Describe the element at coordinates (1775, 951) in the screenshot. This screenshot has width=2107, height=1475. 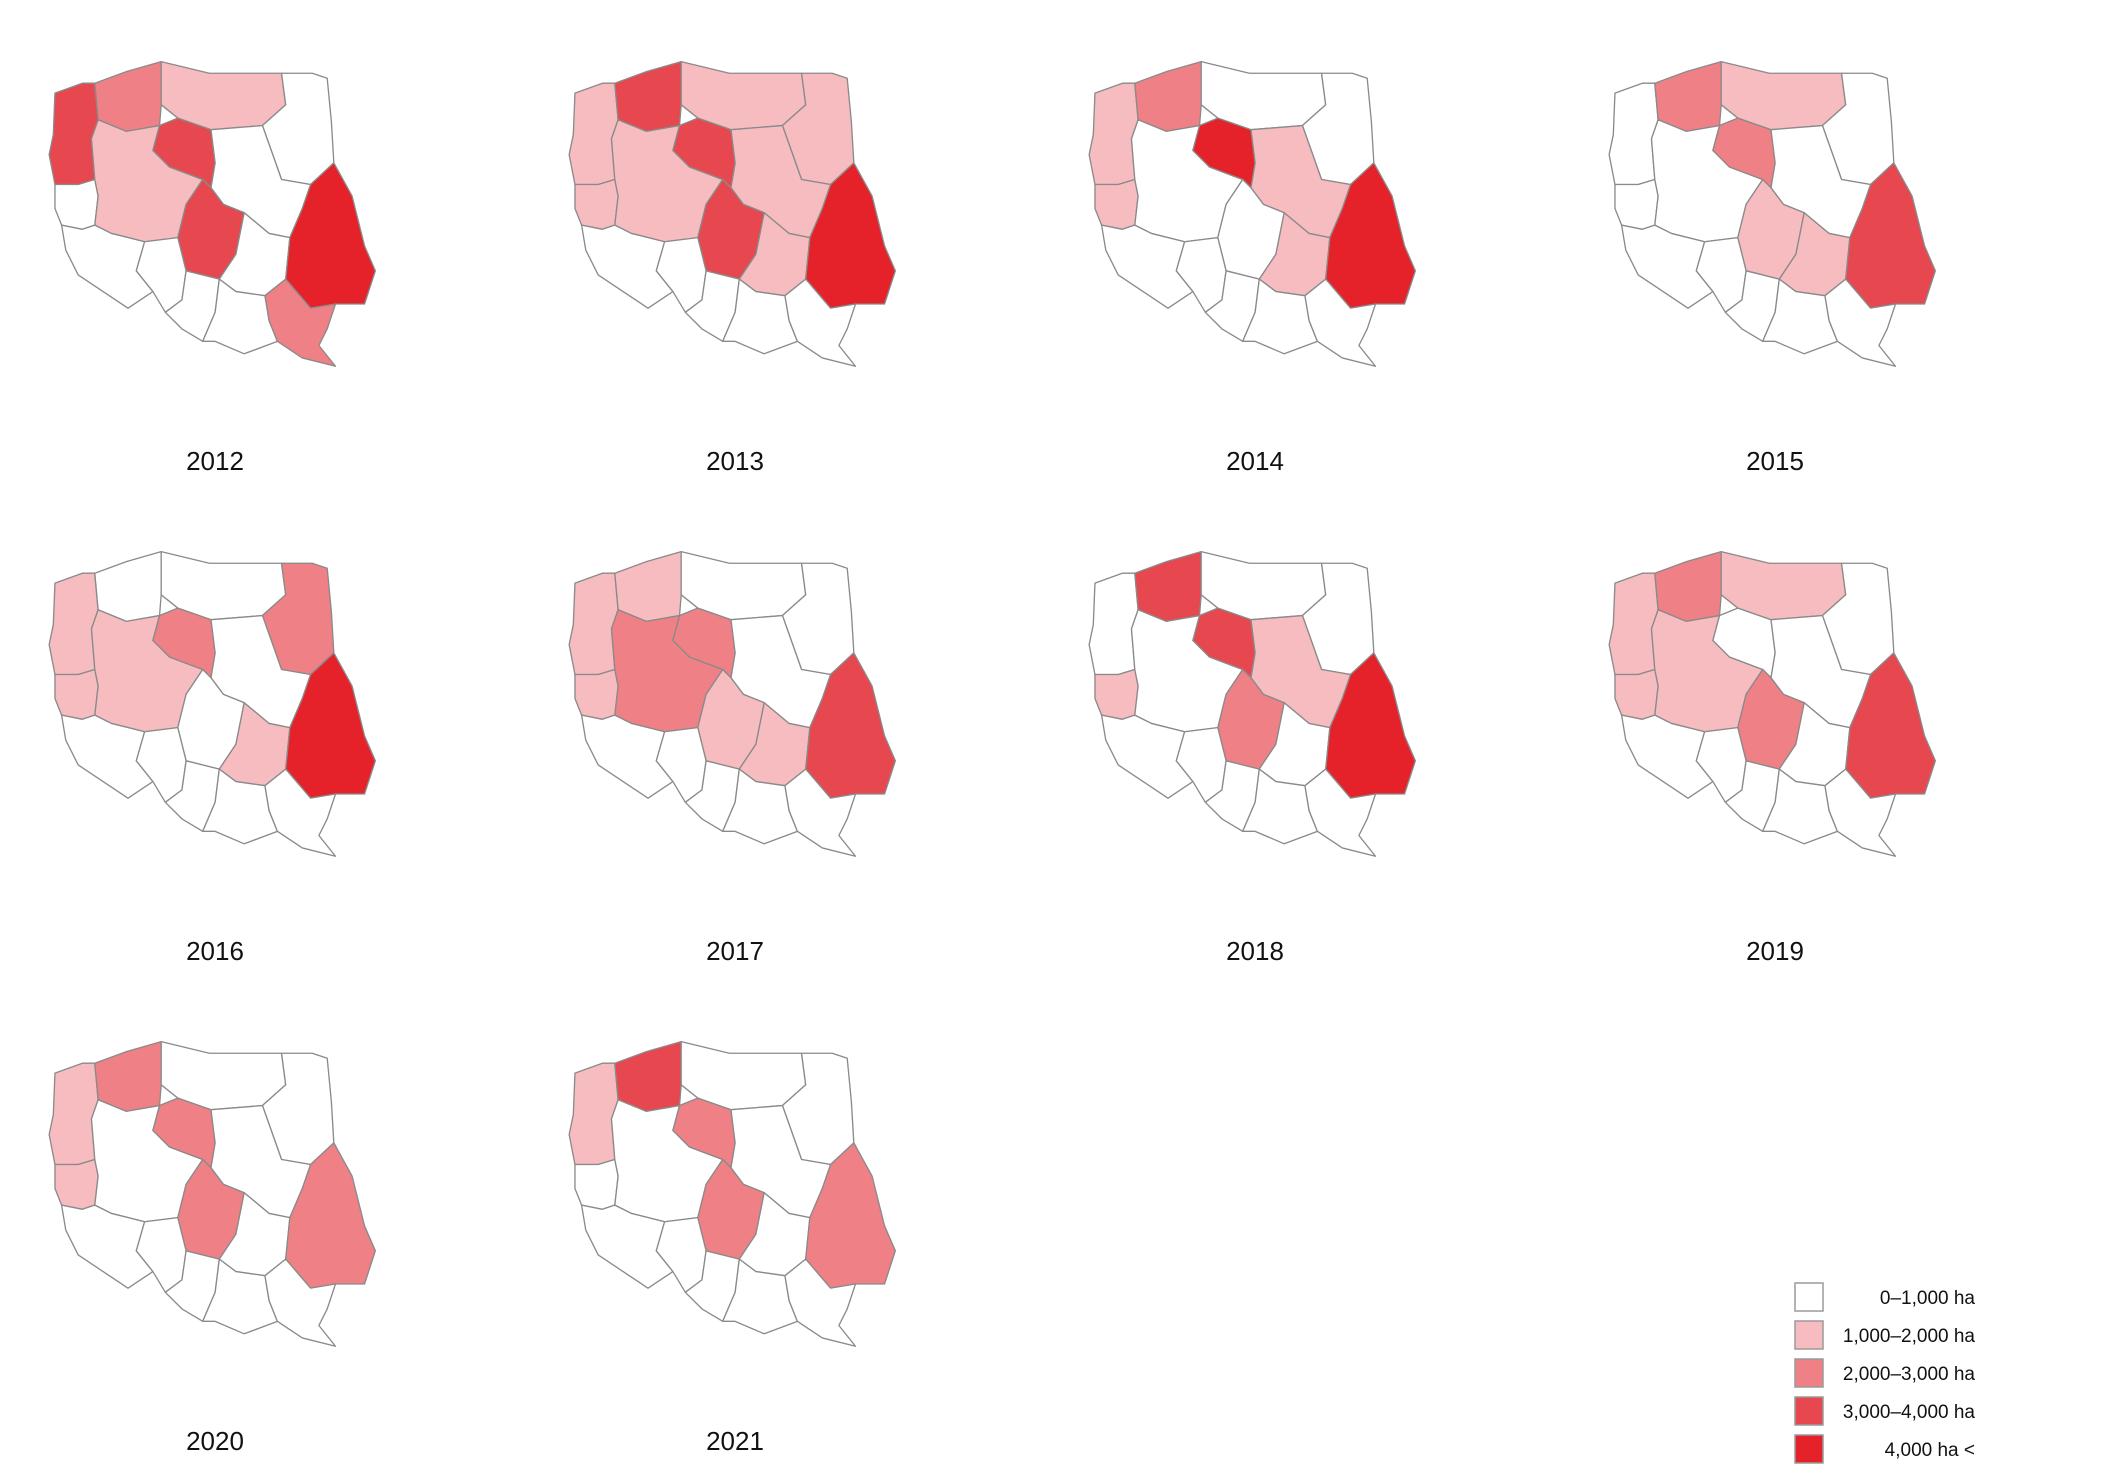
I see `map-year-label: 2019` at that location.